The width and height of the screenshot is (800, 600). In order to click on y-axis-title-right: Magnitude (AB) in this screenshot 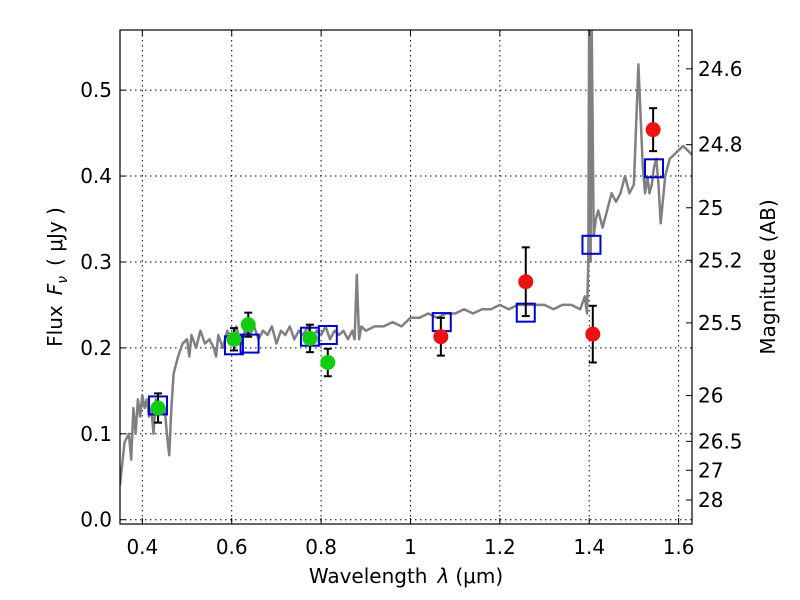, I will do `click(768, 276)`.